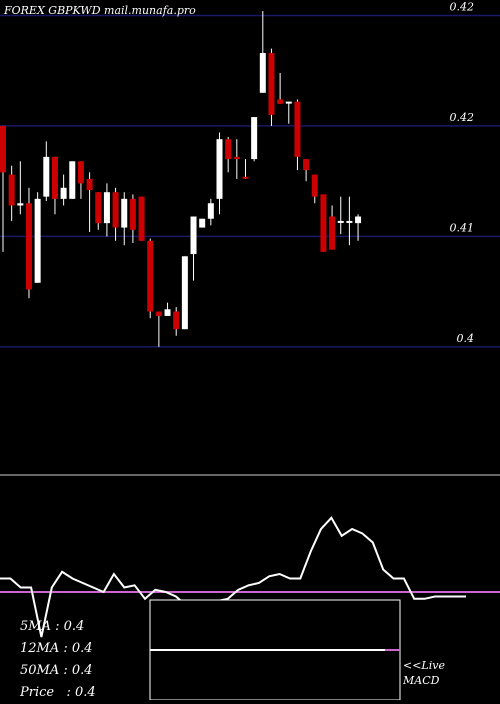 This screenshot has width=500, height=704. Describe the element at coordinates (56, 670) in the screenshot. I see `ma-row-50: 50MA : 0.4` at that location.